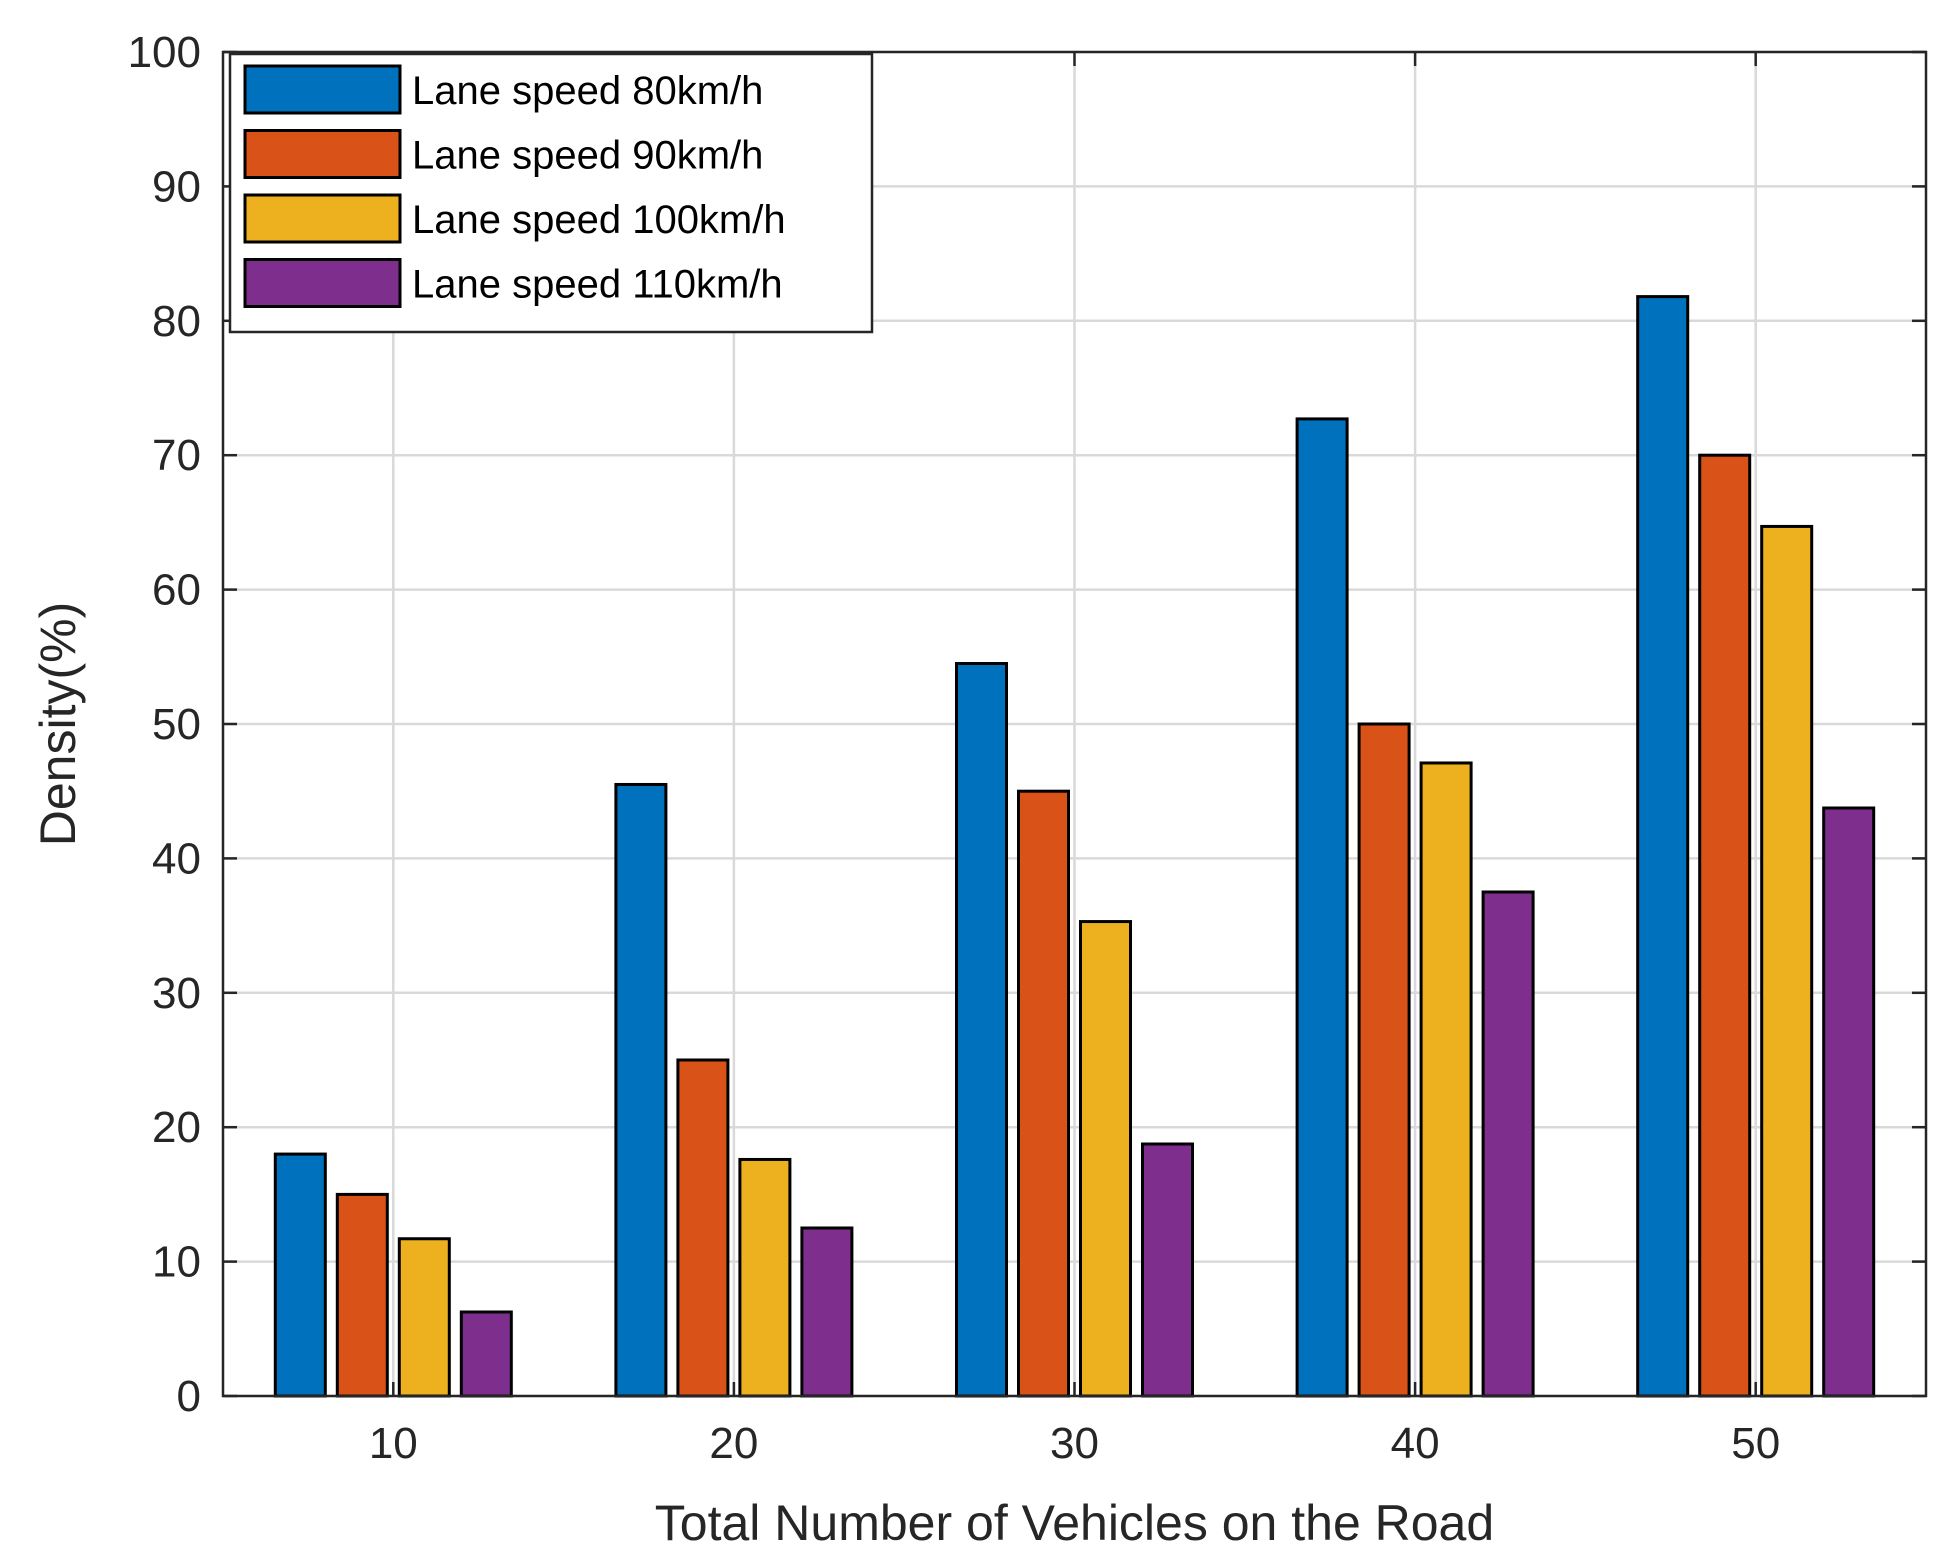 The width and height of the screenshot is (1946, 1568). What do you see at coordinates (587, 156) in the screenshot?
I see `legend-label: Lane speed 90km/h` at bounding box center [587, 156].